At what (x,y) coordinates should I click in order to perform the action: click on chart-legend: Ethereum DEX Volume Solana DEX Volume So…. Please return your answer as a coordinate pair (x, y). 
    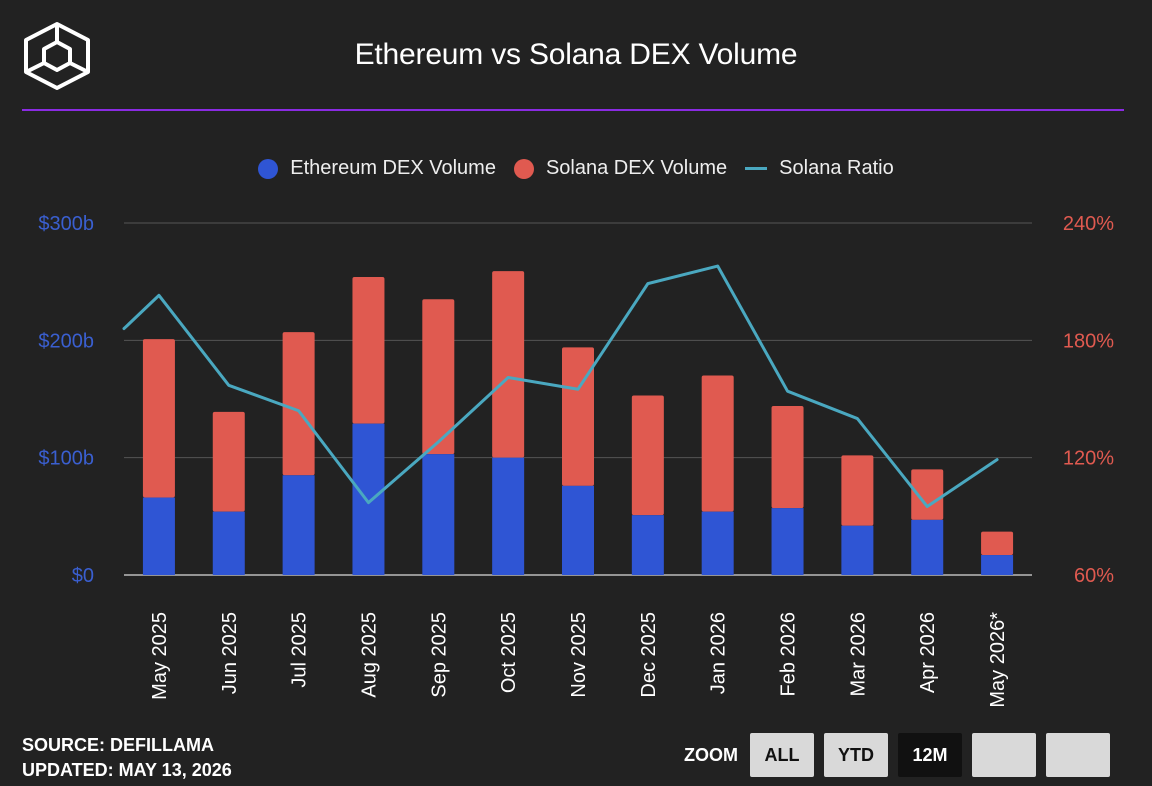
    Looking at the image, I should click on (576, 168).